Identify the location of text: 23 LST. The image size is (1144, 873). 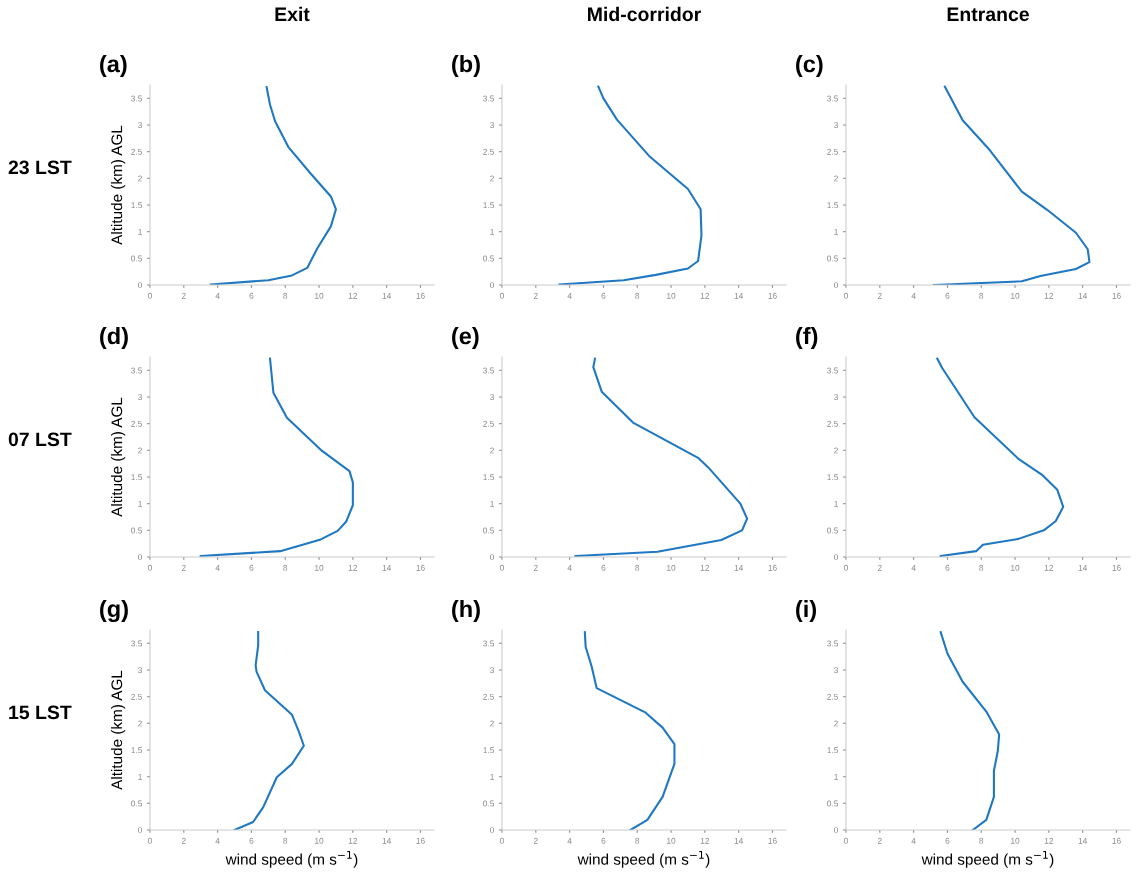
(40, 167).